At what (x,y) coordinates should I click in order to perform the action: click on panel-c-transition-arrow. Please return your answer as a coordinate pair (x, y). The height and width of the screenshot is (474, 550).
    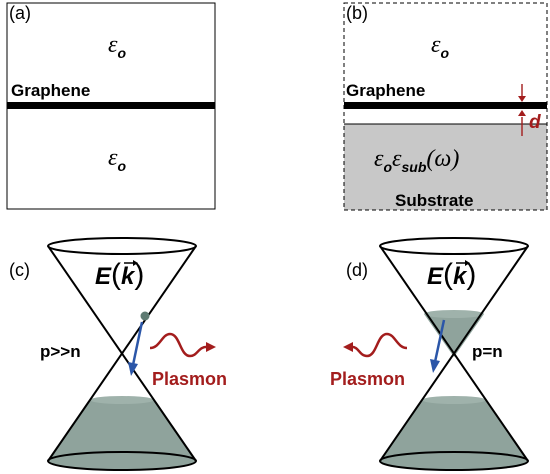
    Looking at the image, I should click on (137, 343).